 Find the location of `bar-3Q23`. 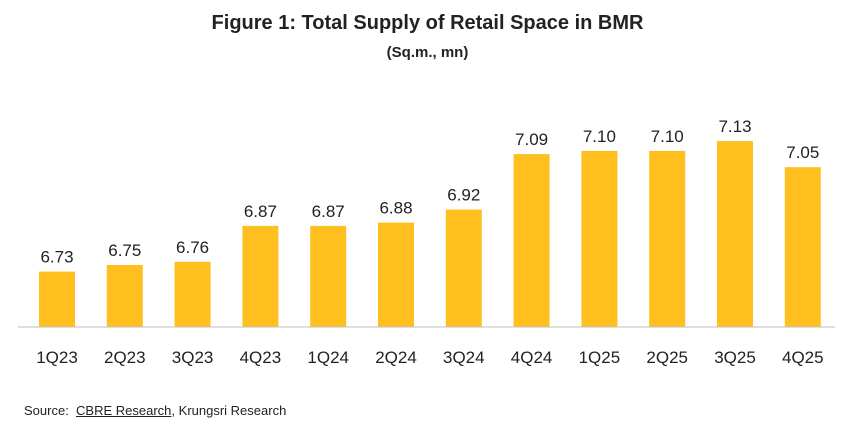

bar-3Q23 is located at coordinates (192, 294).